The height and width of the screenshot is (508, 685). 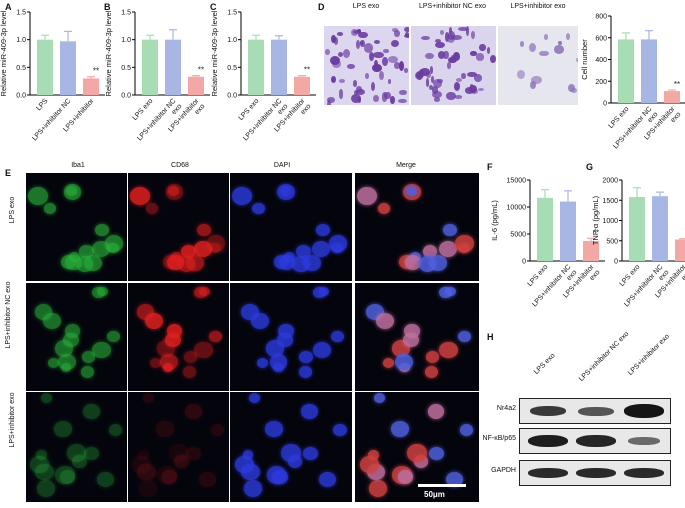 What do you see at coordinates (107, 7) in the screenshot?
I see `panel-label-b: B` at bounding box center [107, 7].